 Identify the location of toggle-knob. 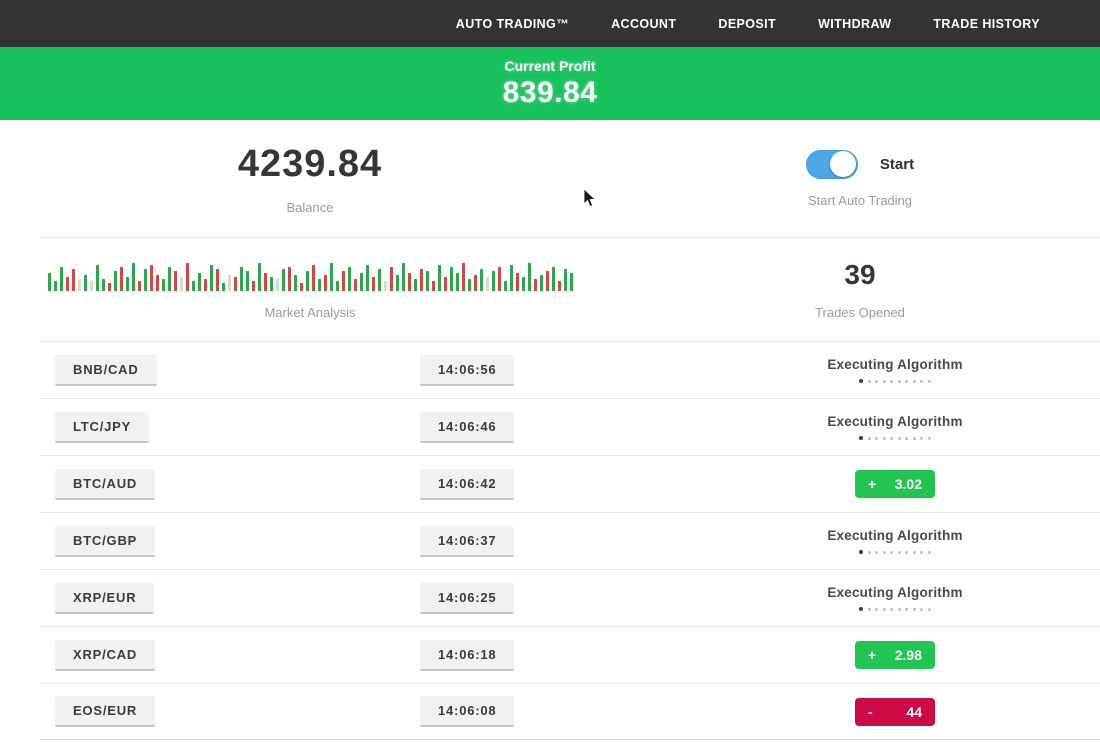
(843, 164).